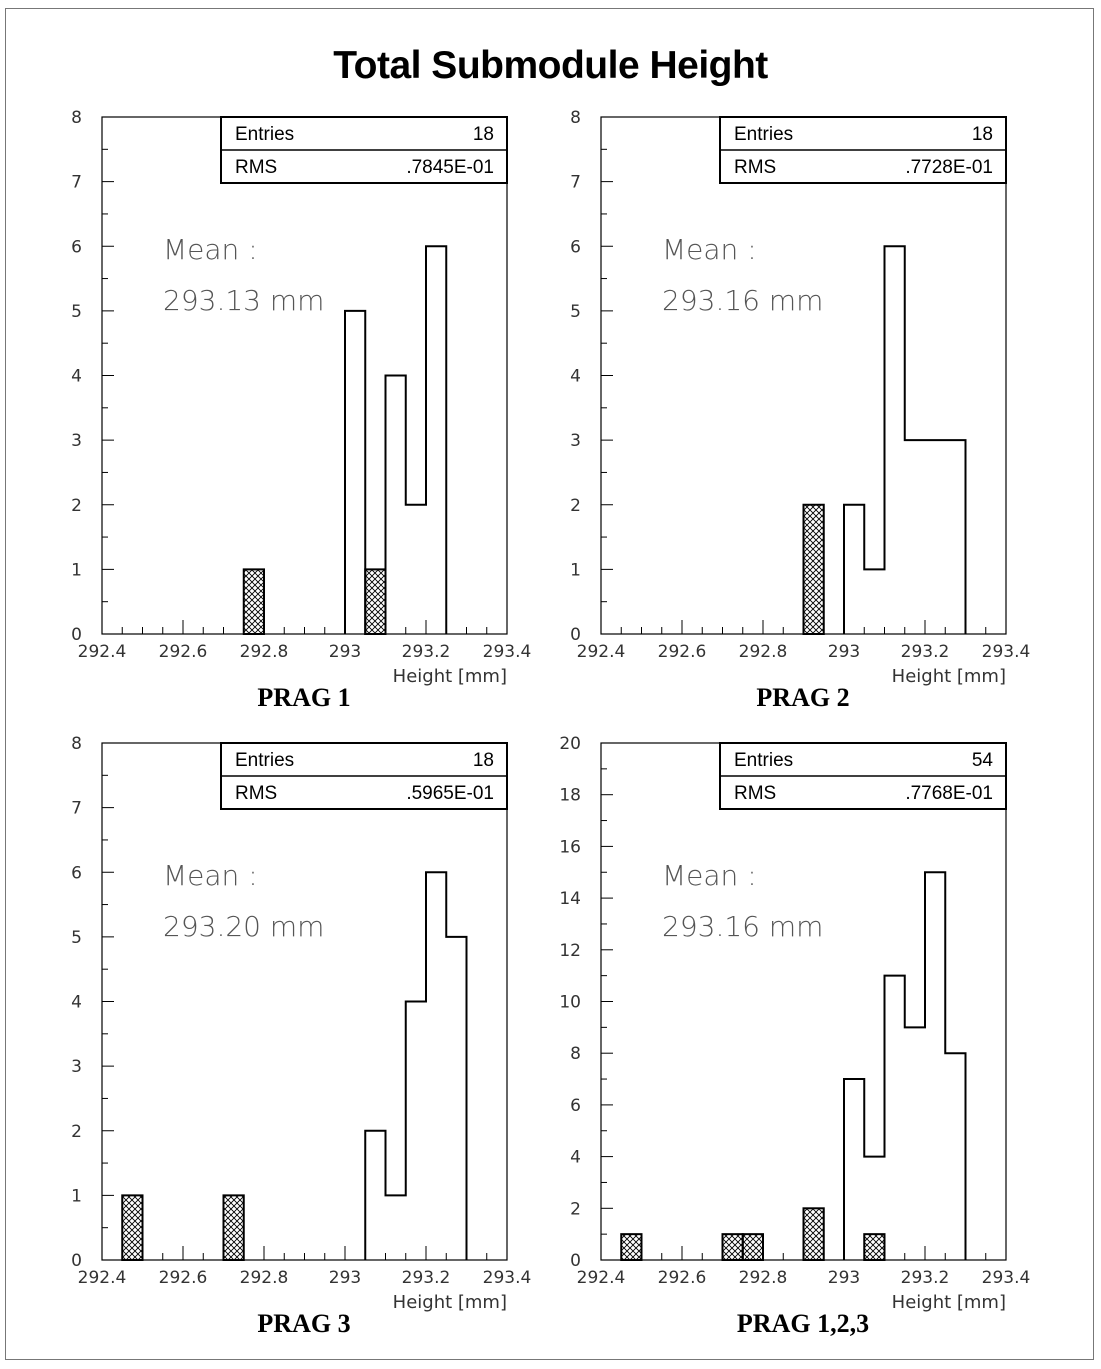  I want to click on mean-value: 293.13 mm, so click(243, 300).